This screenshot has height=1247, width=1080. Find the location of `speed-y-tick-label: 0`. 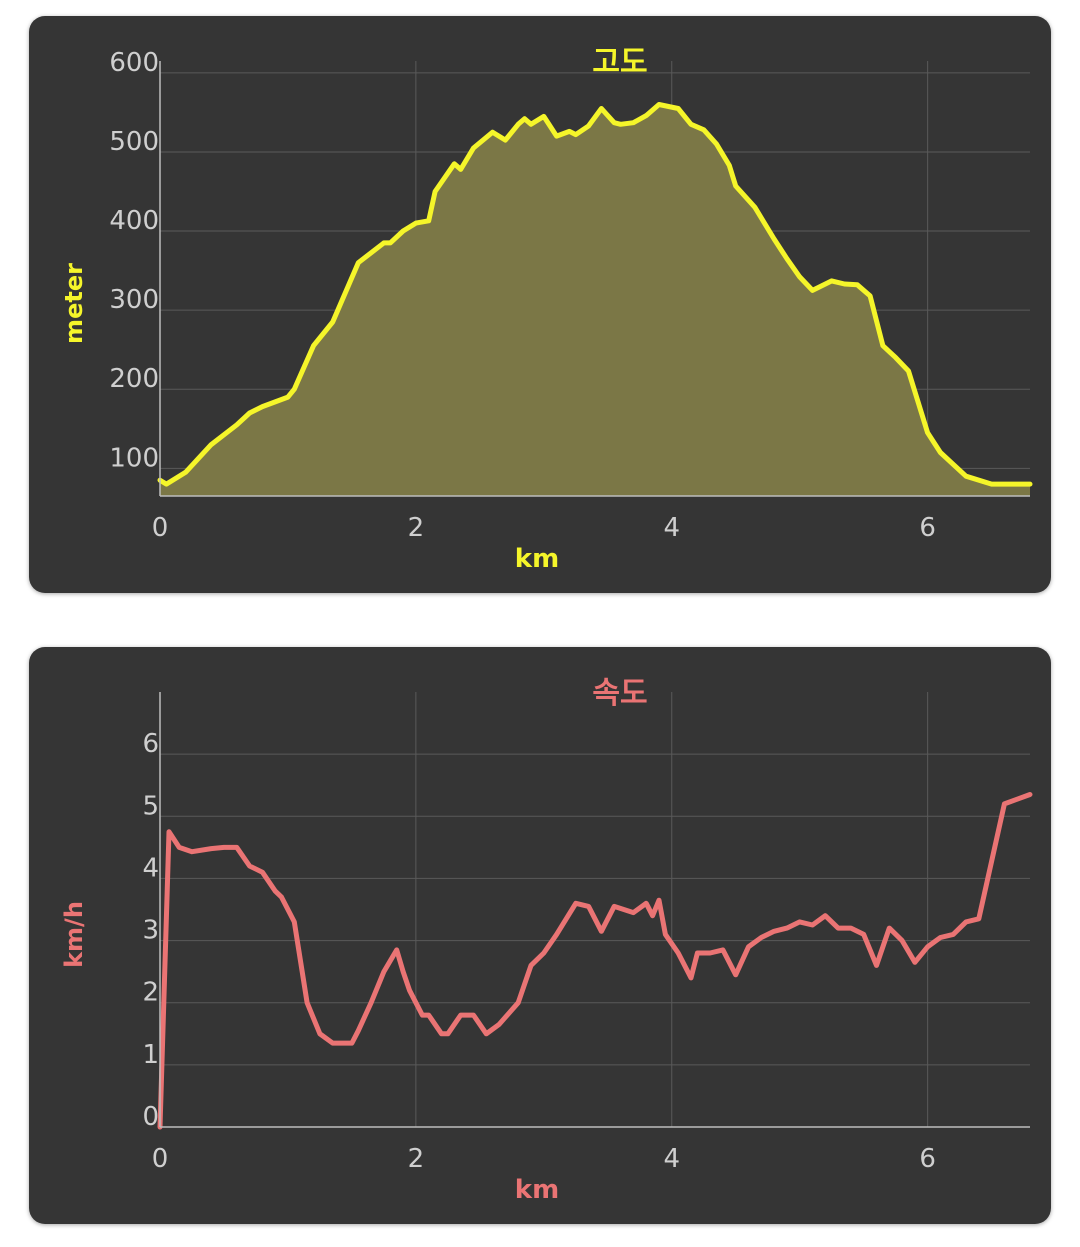

speed-y-tick-label: 0 is located at coordinates (150, 1117).